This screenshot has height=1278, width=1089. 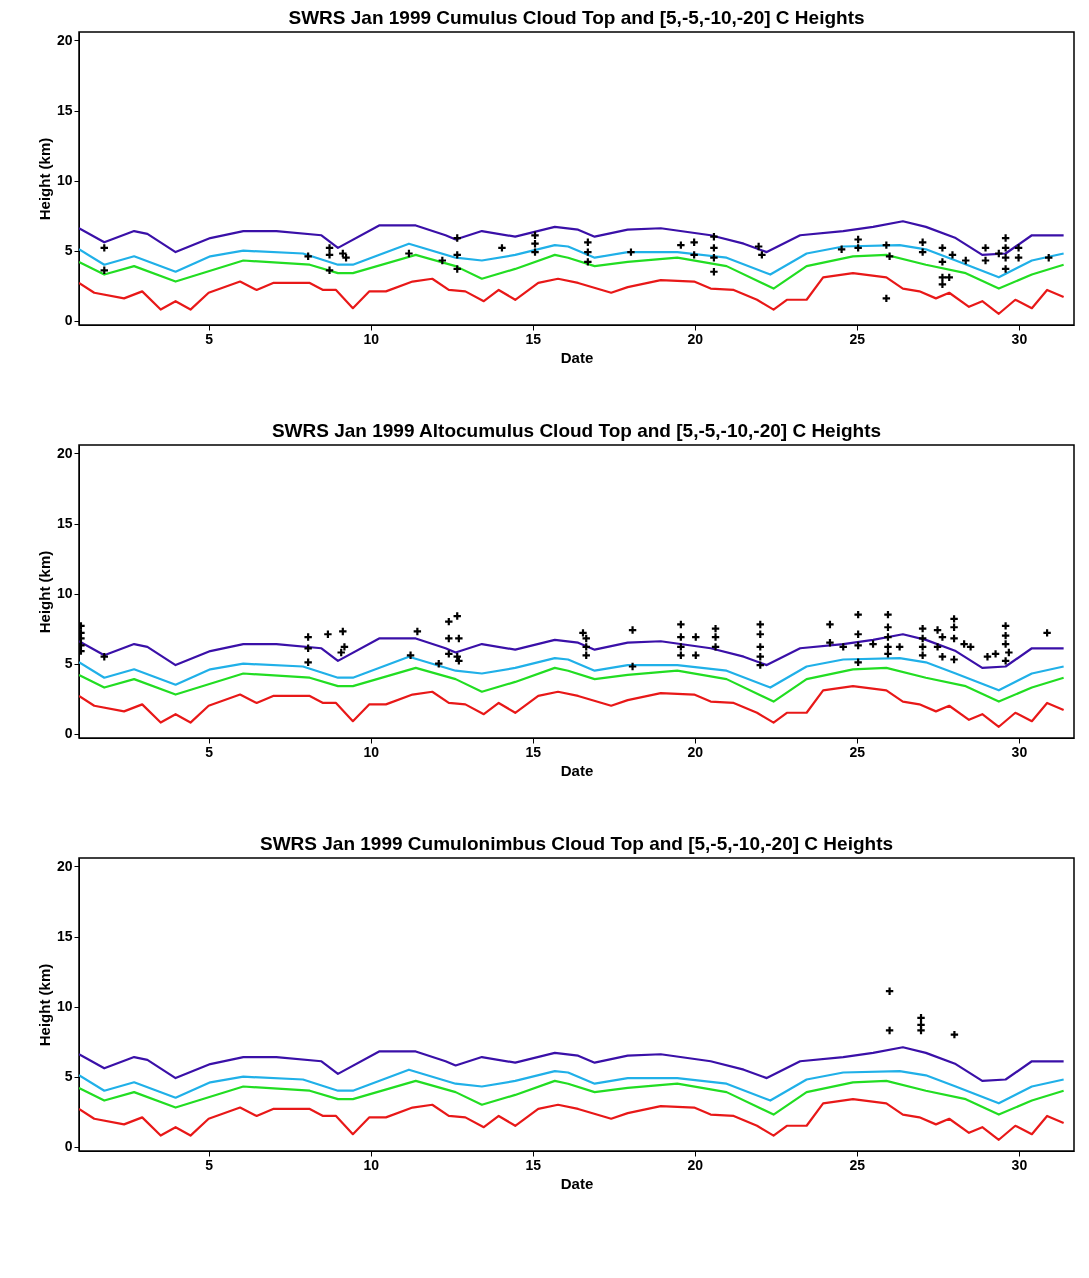 I want to click on chart-title: SWRS Jan 1999 Cumulus Cloud Top and [5,-5,-10,-20] C Heights, so click(x=576, y=17).